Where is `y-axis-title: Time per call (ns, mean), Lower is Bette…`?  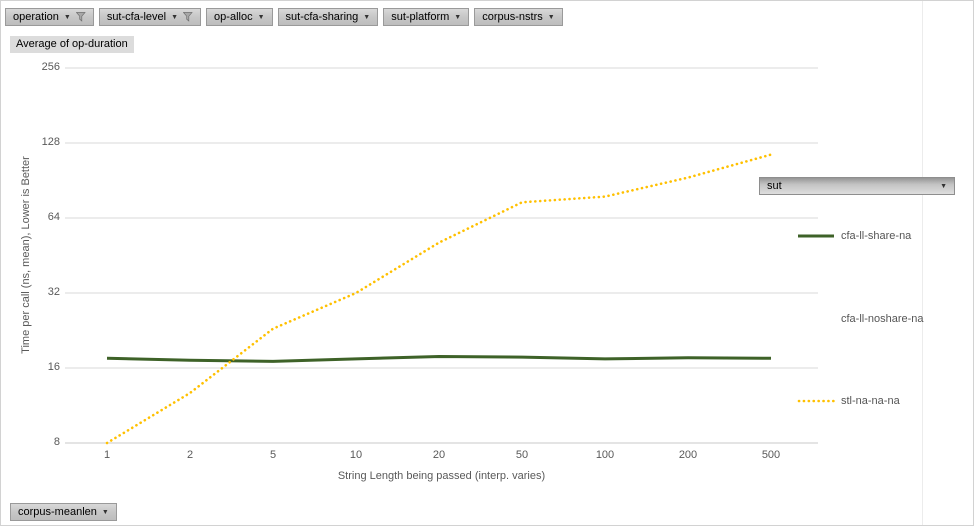
y-axis-title: Time per call (ns, mean), Lower is Bette… is located at coordinates (26, 255).